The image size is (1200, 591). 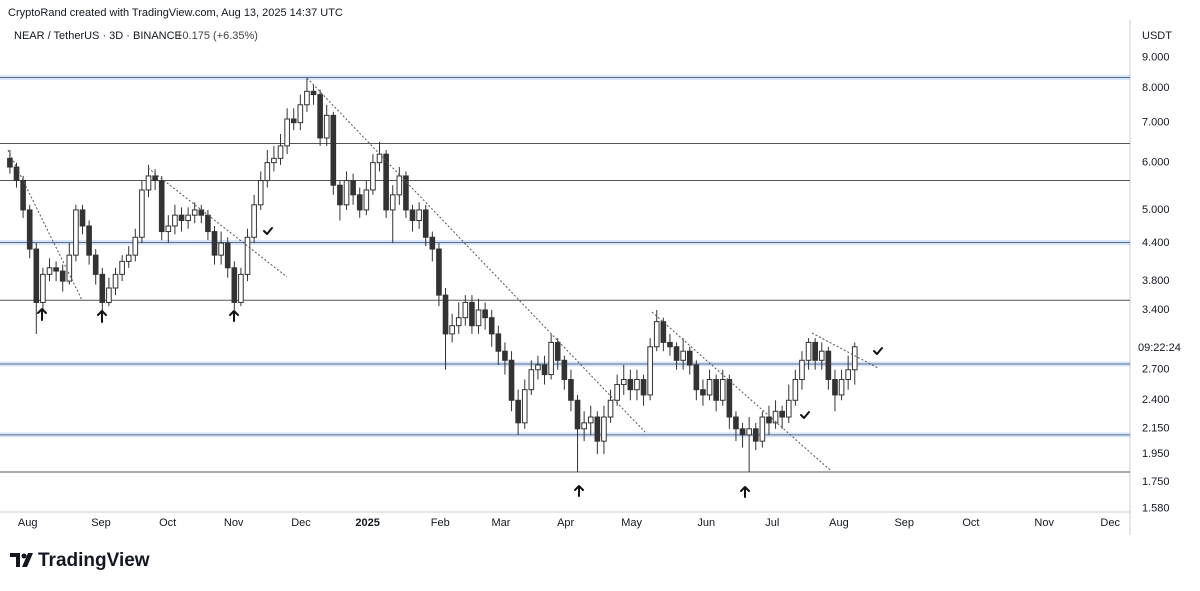 What do you see at coordinates (1156, 509) in the screenshot?
I see `y-tick-label: 1.580` at bounding box center [1156, 509].